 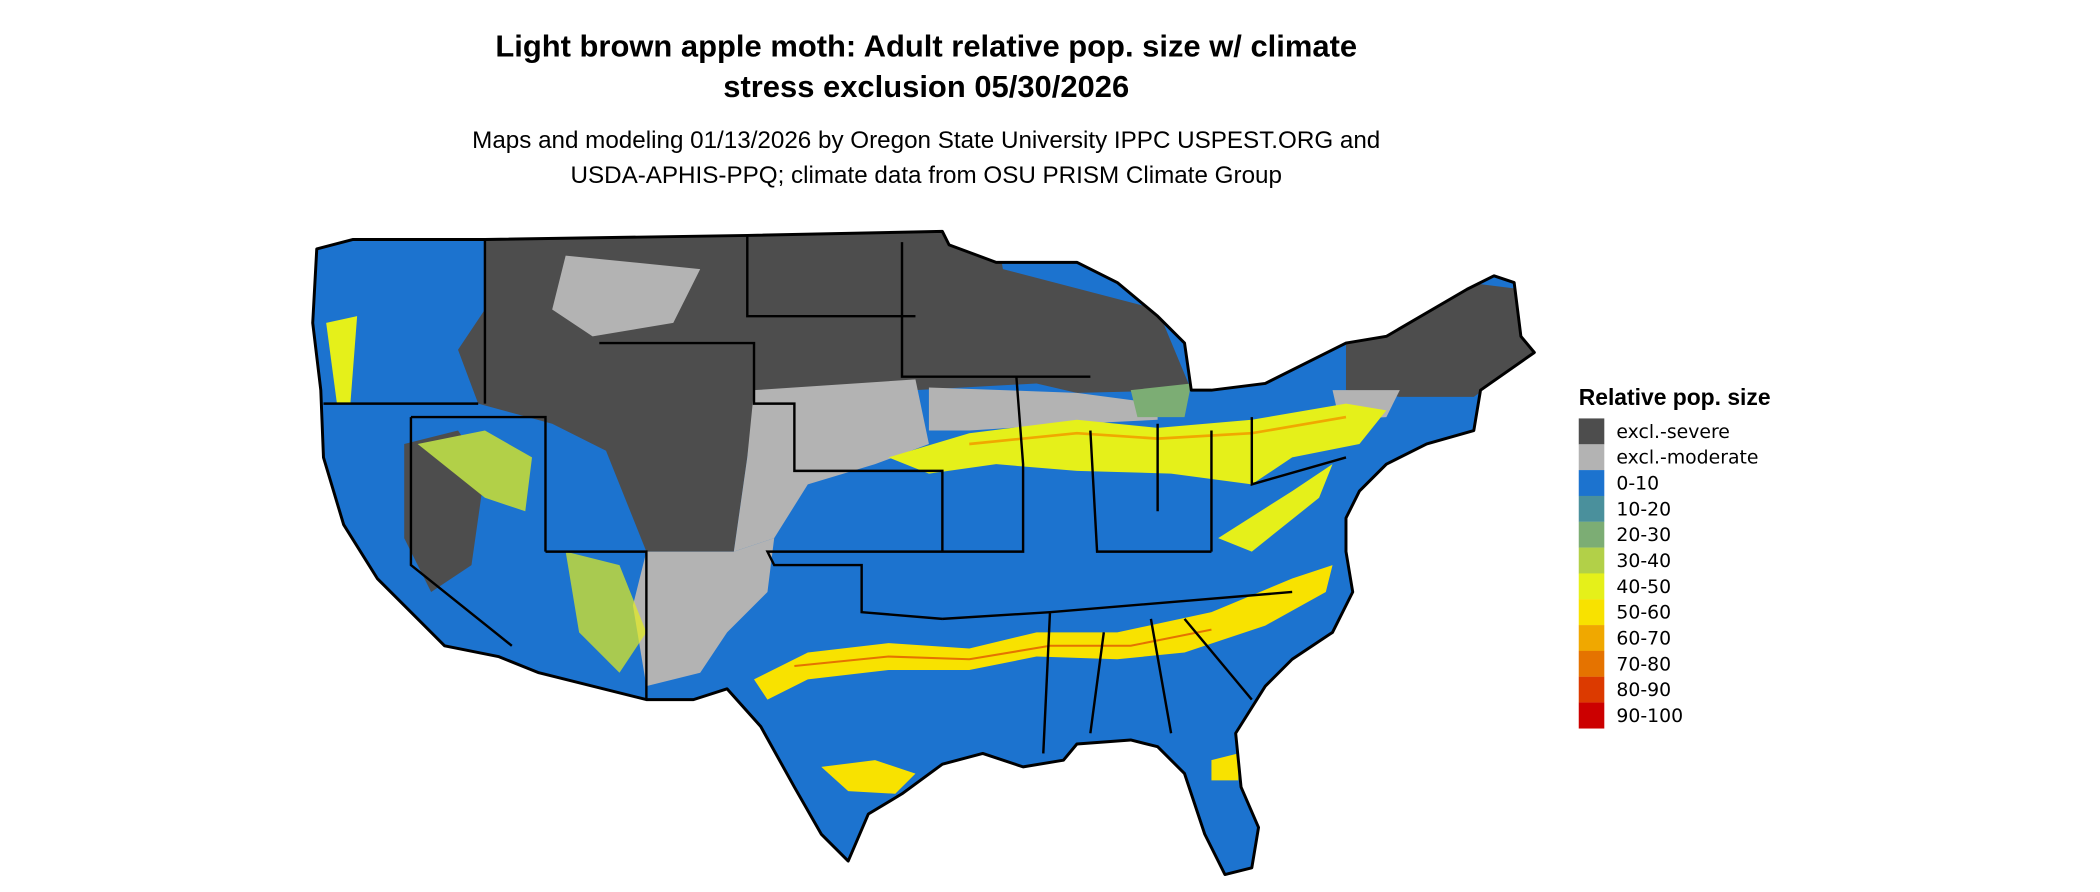 What do you see at coordinates (626, 296) in the screenshot?
I see `map-region-excl-moderate-nw` at bounding box center [626, 296].